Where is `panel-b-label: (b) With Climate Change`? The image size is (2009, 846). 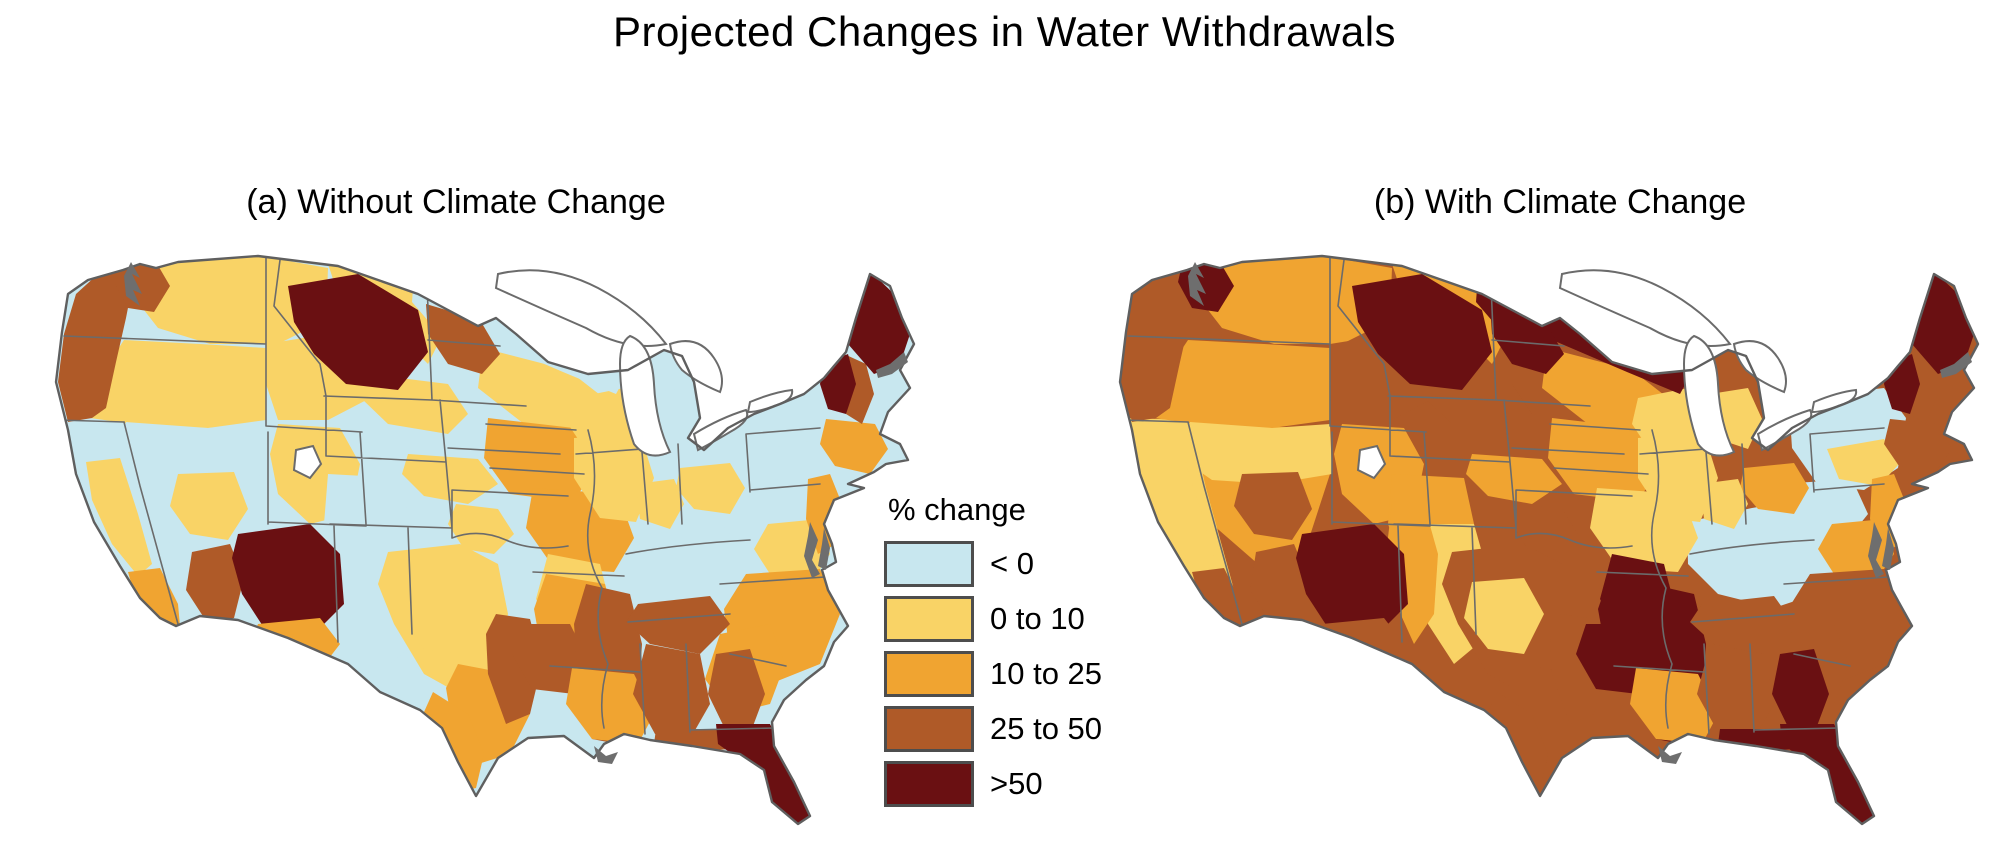 panel-b-label: (b) With Climate Change is located at coordinates (1560, 202).